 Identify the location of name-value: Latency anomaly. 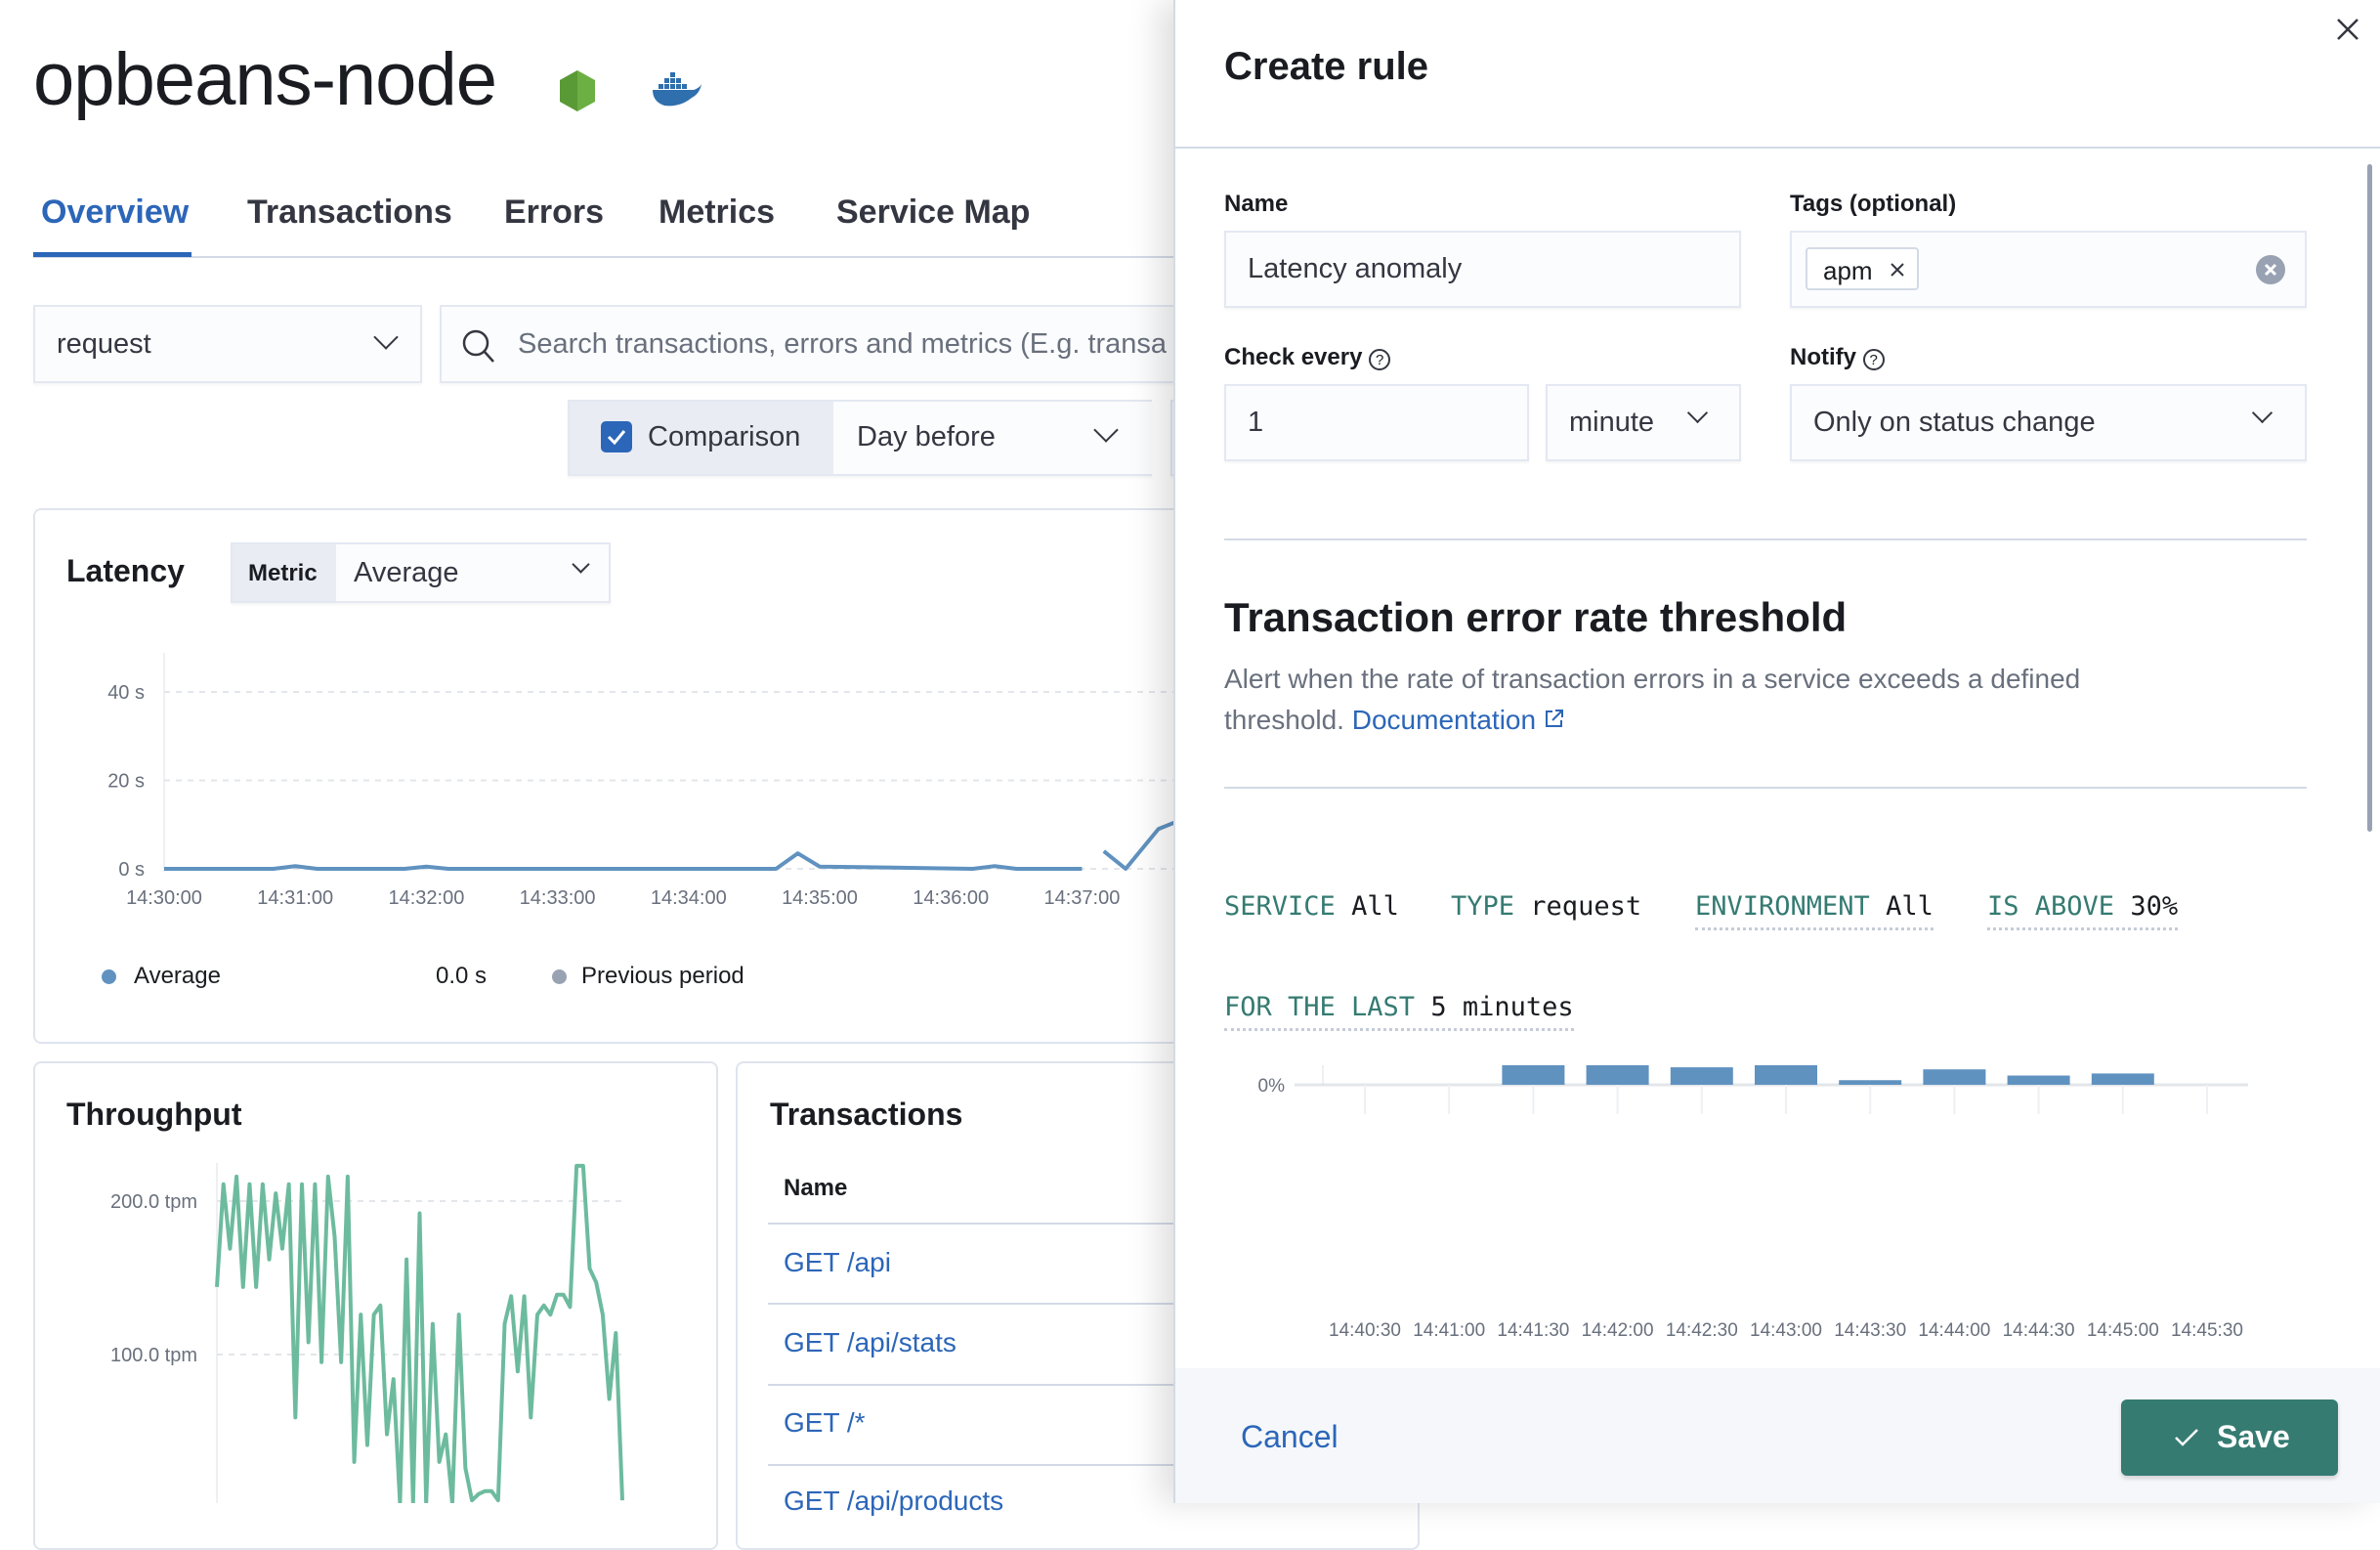
(1355, 268).